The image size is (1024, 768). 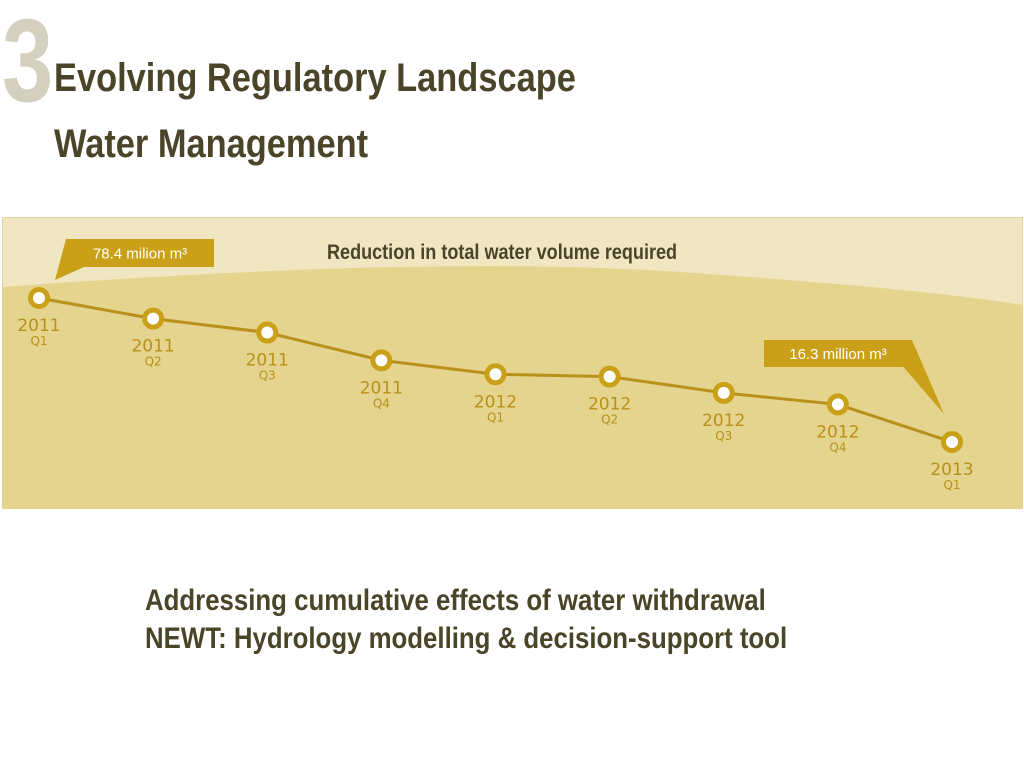 What do you see at coordinates (39, 298) in the screenshot?
I see `data-point-2011-q1` at bounding box center [39, 298].